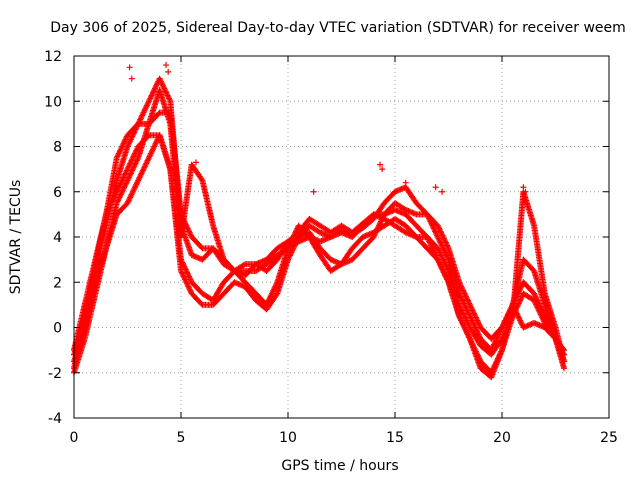 The height and width of the screenshot is (480, 640). I want to click on y-tick-label: 6, so click(57, 193).